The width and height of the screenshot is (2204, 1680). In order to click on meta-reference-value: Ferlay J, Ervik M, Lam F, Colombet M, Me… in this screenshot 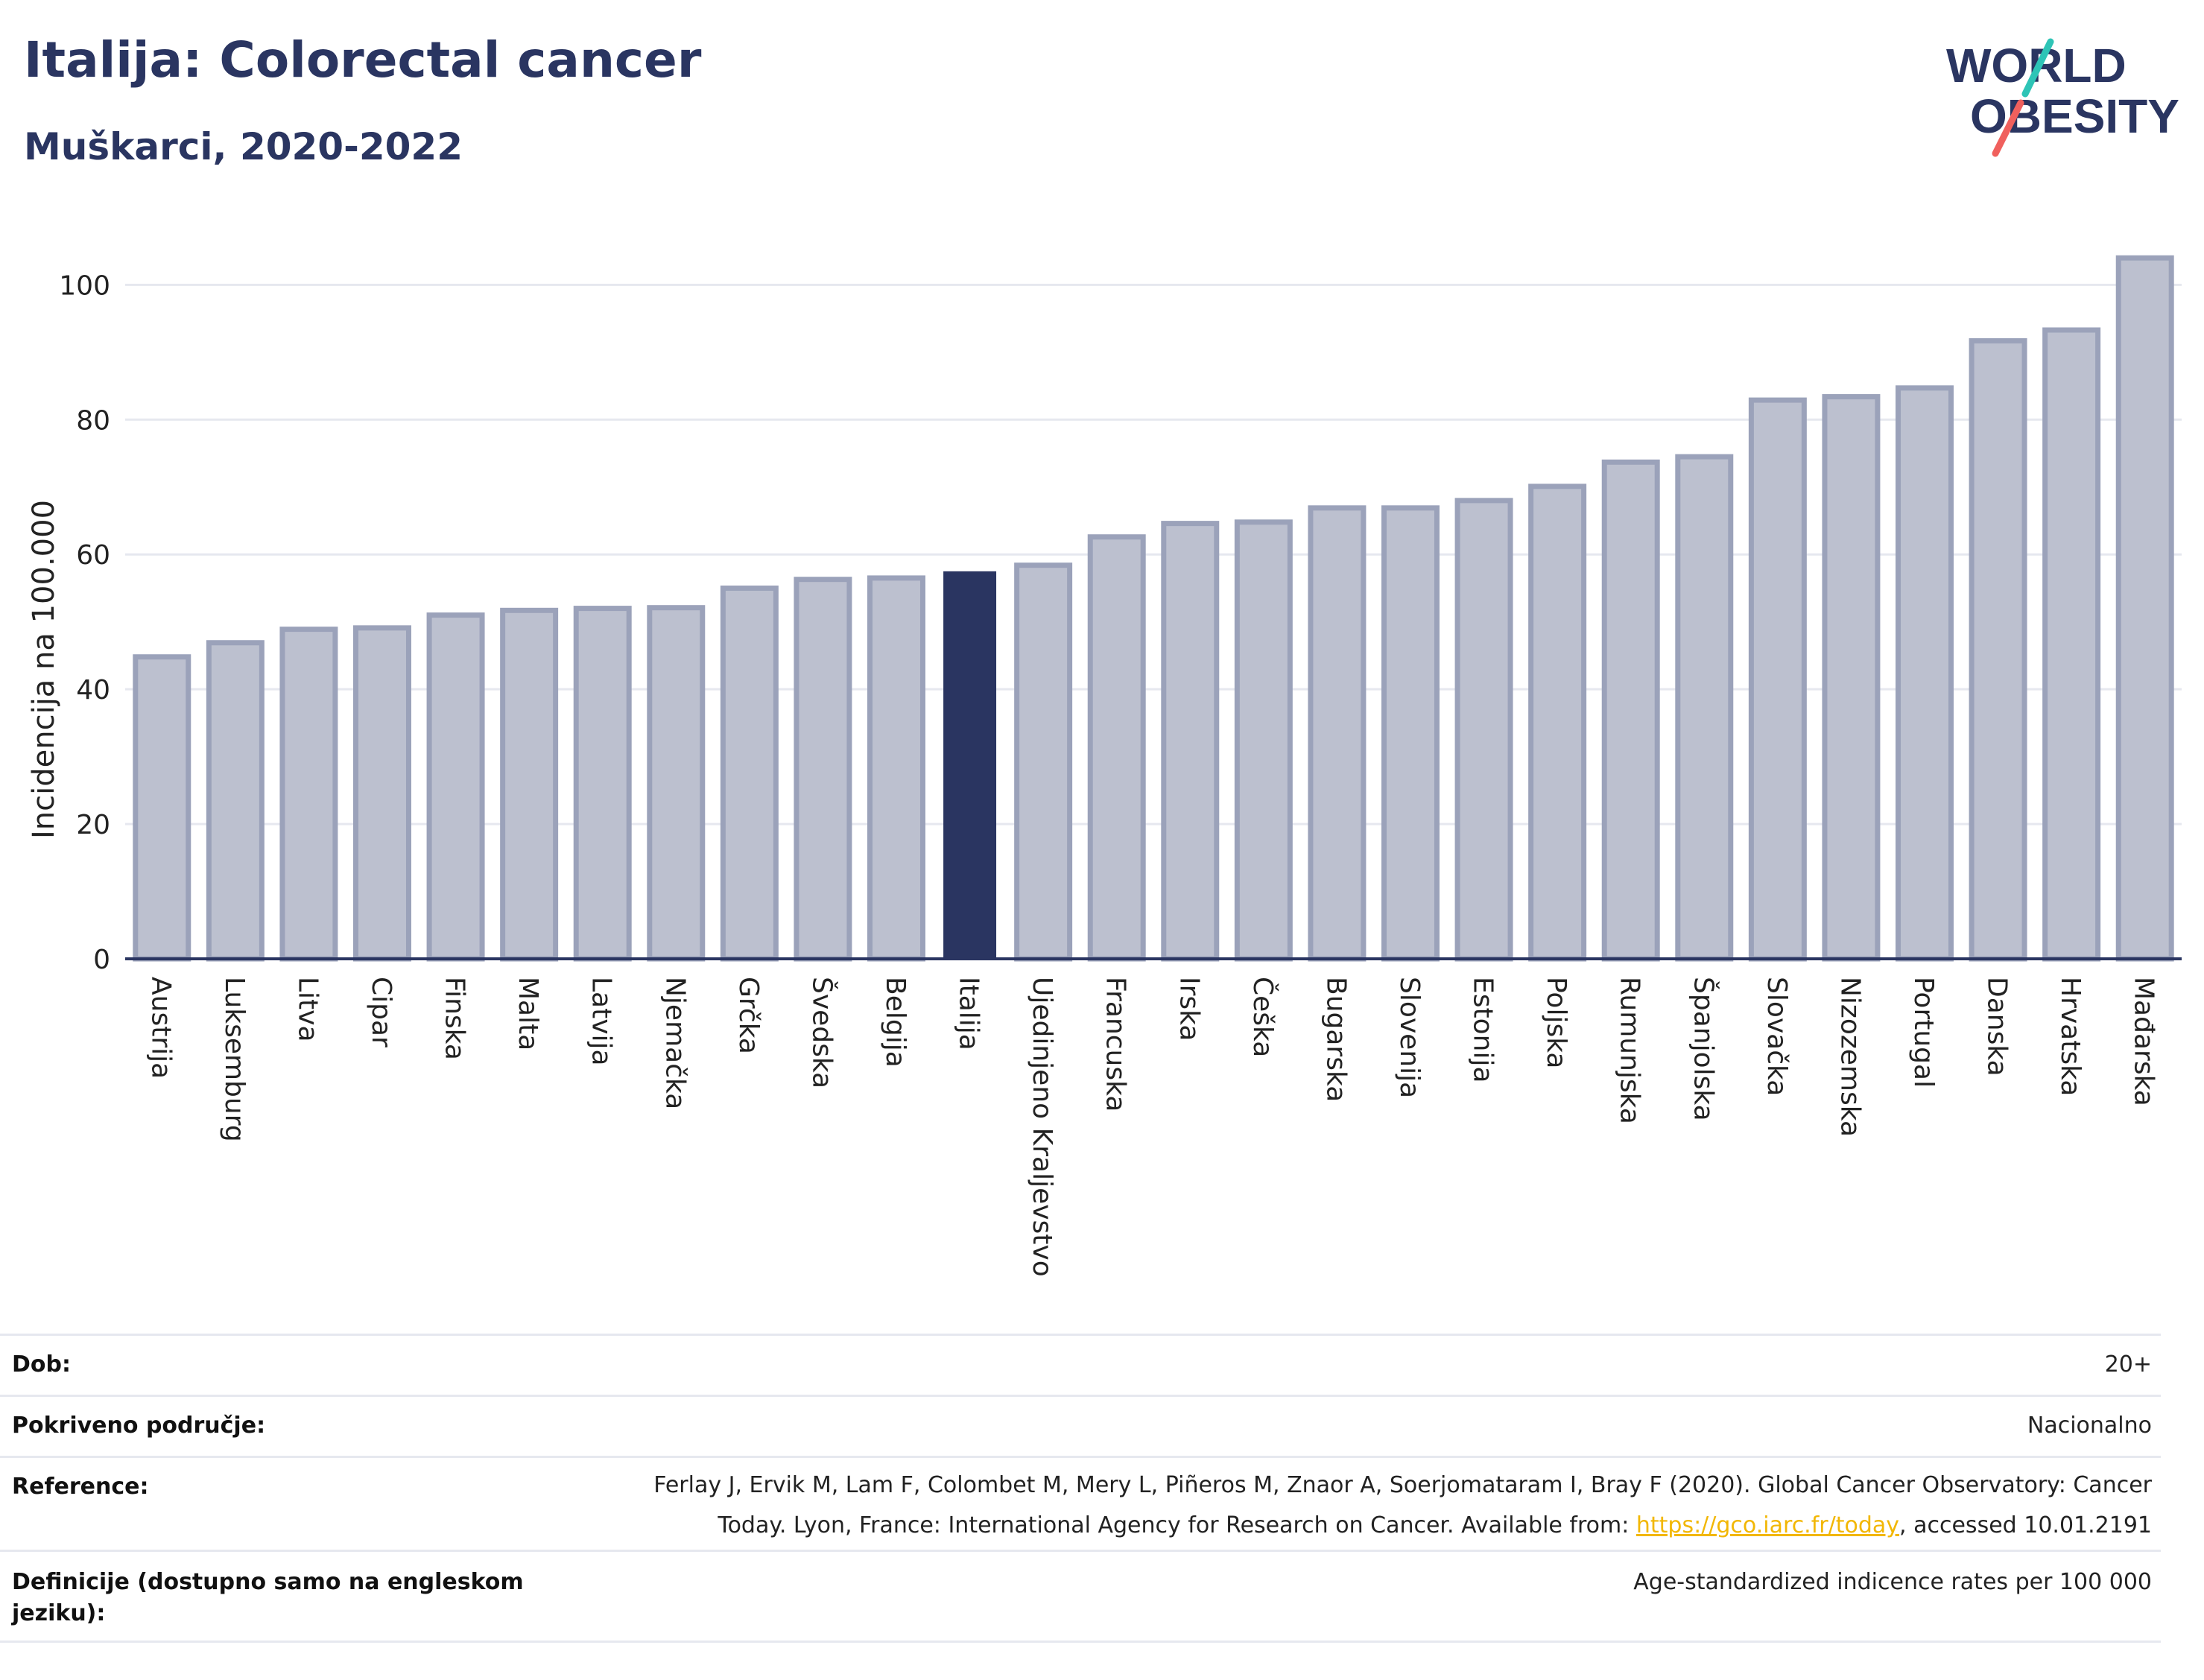, I will do `click(1369, 1505)`.